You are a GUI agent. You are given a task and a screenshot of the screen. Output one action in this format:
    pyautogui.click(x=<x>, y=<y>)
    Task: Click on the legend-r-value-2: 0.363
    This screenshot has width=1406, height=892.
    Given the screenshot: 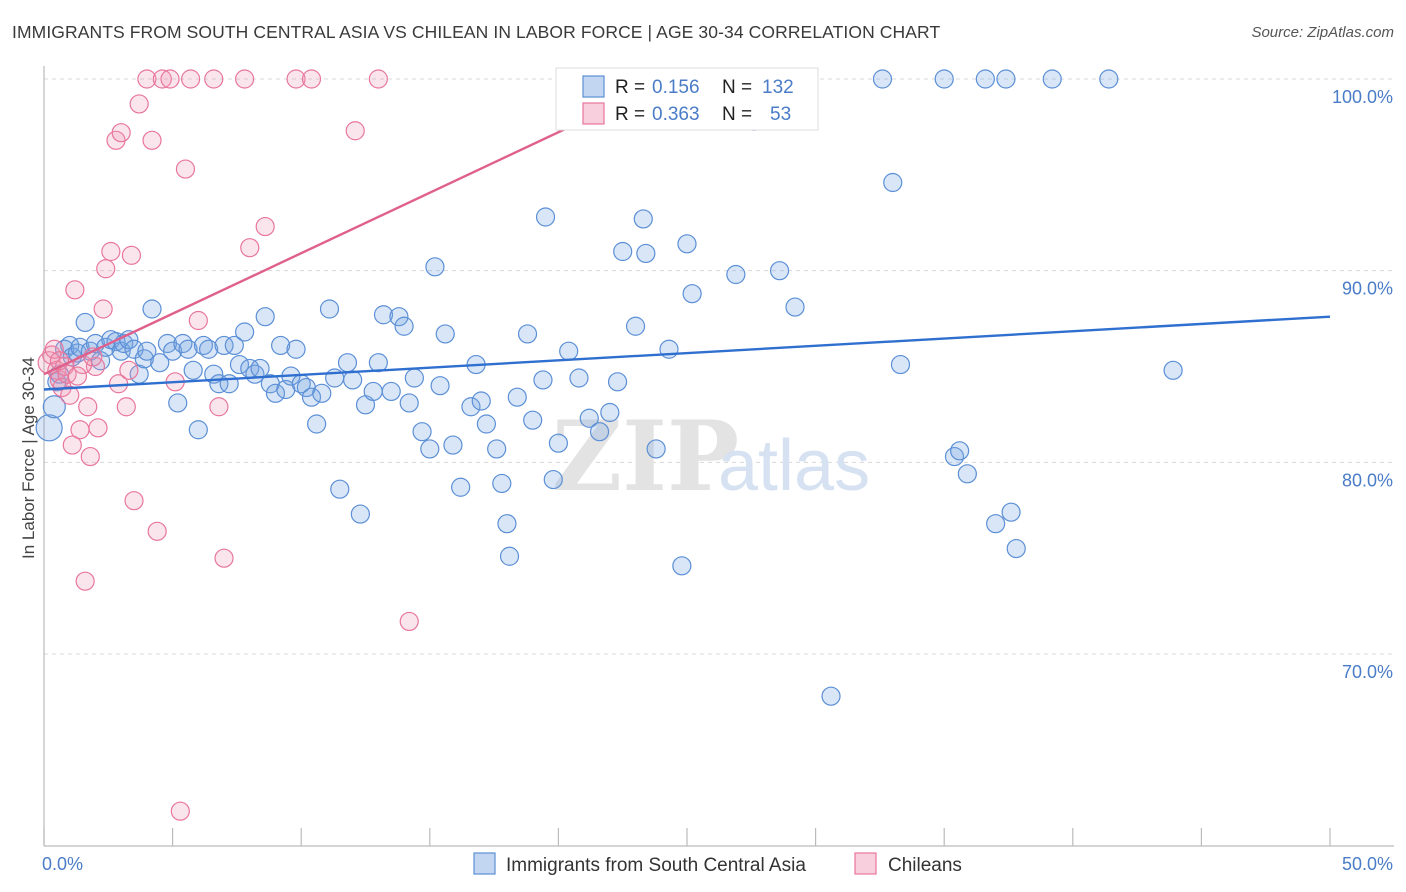 What is the action you would take?
    pyautogui.click(x=676, y=114)
    